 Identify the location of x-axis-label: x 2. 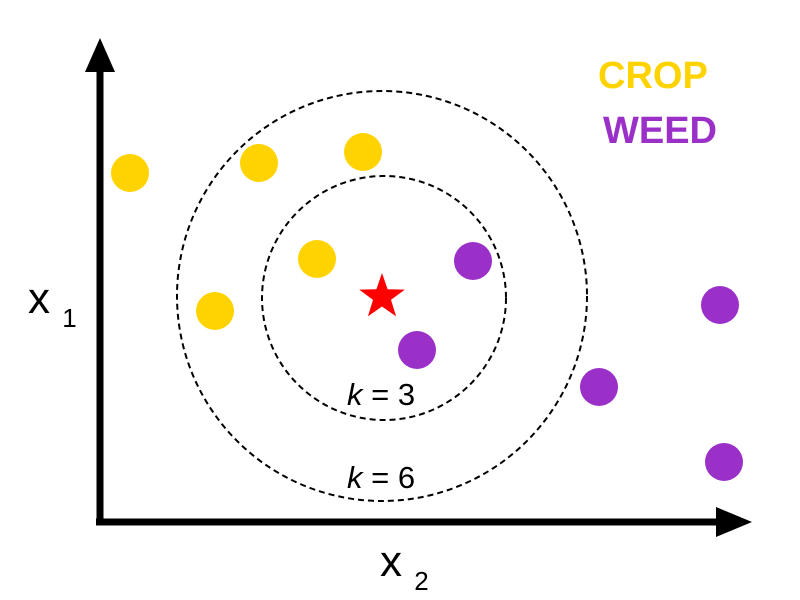
(404, 566).